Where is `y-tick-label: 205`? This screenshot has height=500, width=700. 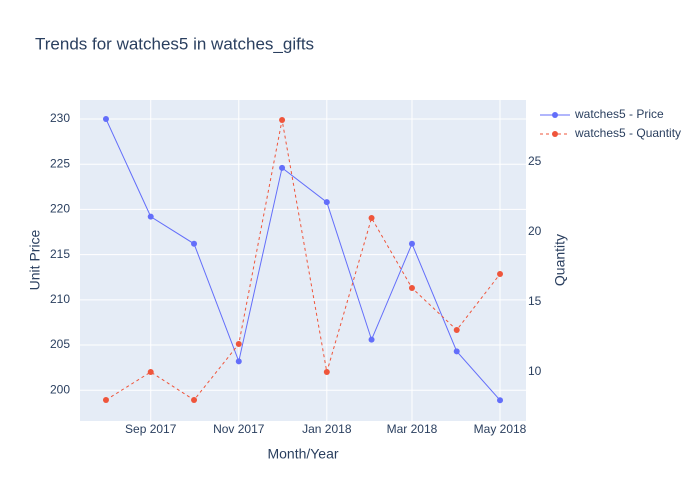
y-tick-label: 205 is located at coordinates (60, 344).